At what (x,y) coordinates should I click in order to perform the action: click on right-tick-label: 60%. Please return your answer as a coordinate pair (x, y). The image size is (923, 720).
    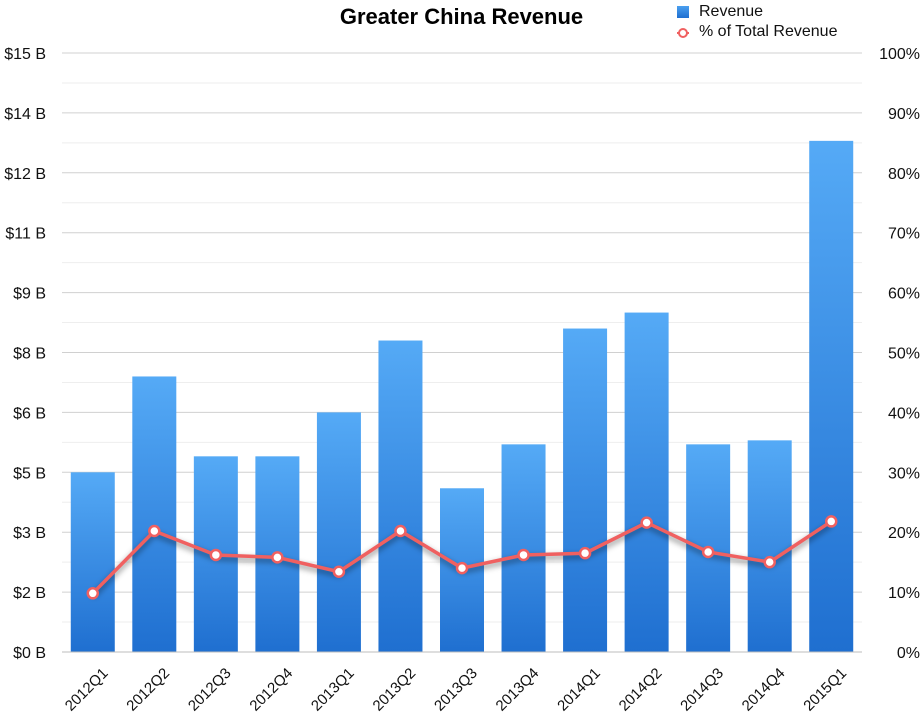
    Looking at the image, I should click on (904, 294).